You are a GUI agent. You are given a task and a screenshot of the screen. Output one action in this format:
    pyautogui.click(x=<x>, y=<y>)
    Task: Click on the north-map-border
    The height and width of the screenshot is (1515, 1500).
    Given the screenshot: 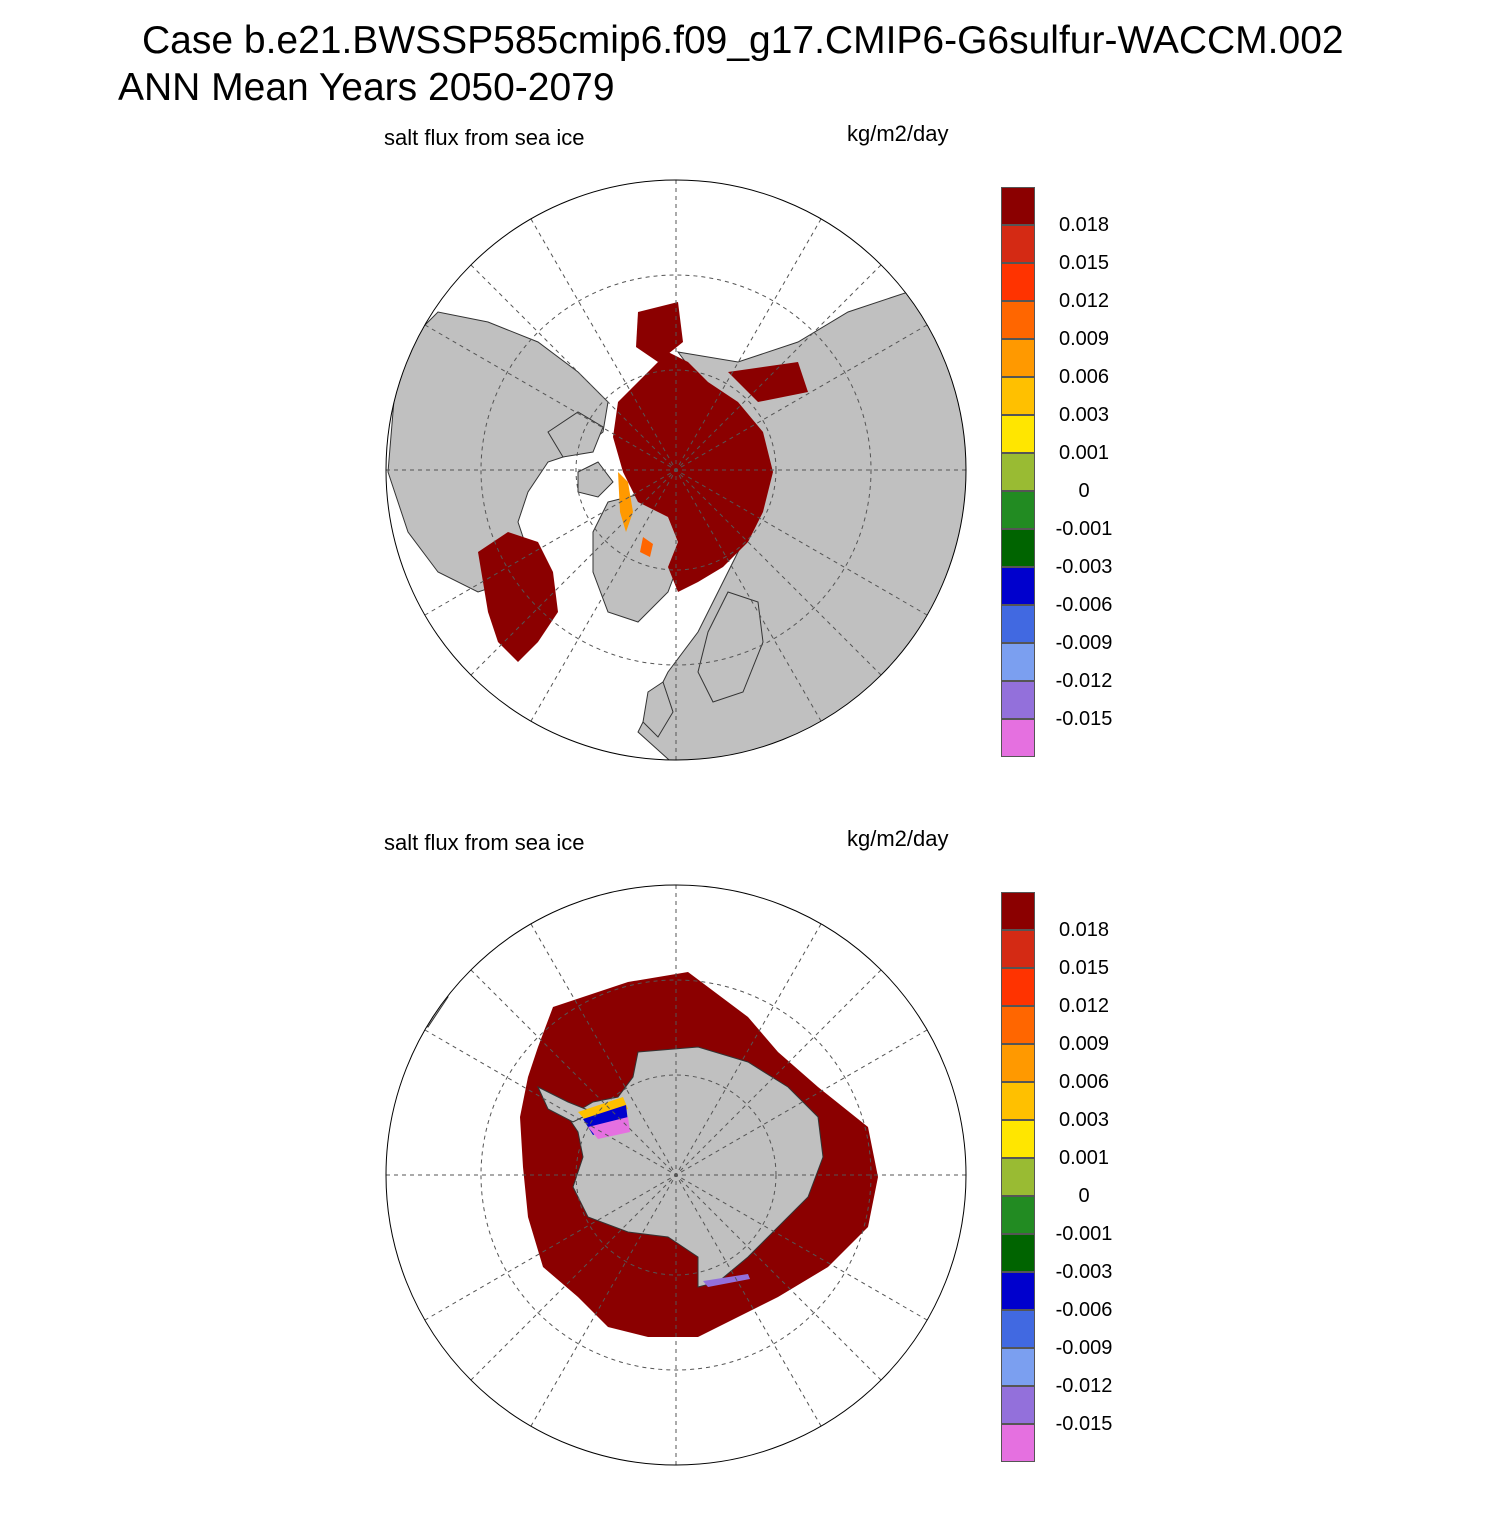 What is the action you would take?
    pyautogui.click(x=676, y=470)
    